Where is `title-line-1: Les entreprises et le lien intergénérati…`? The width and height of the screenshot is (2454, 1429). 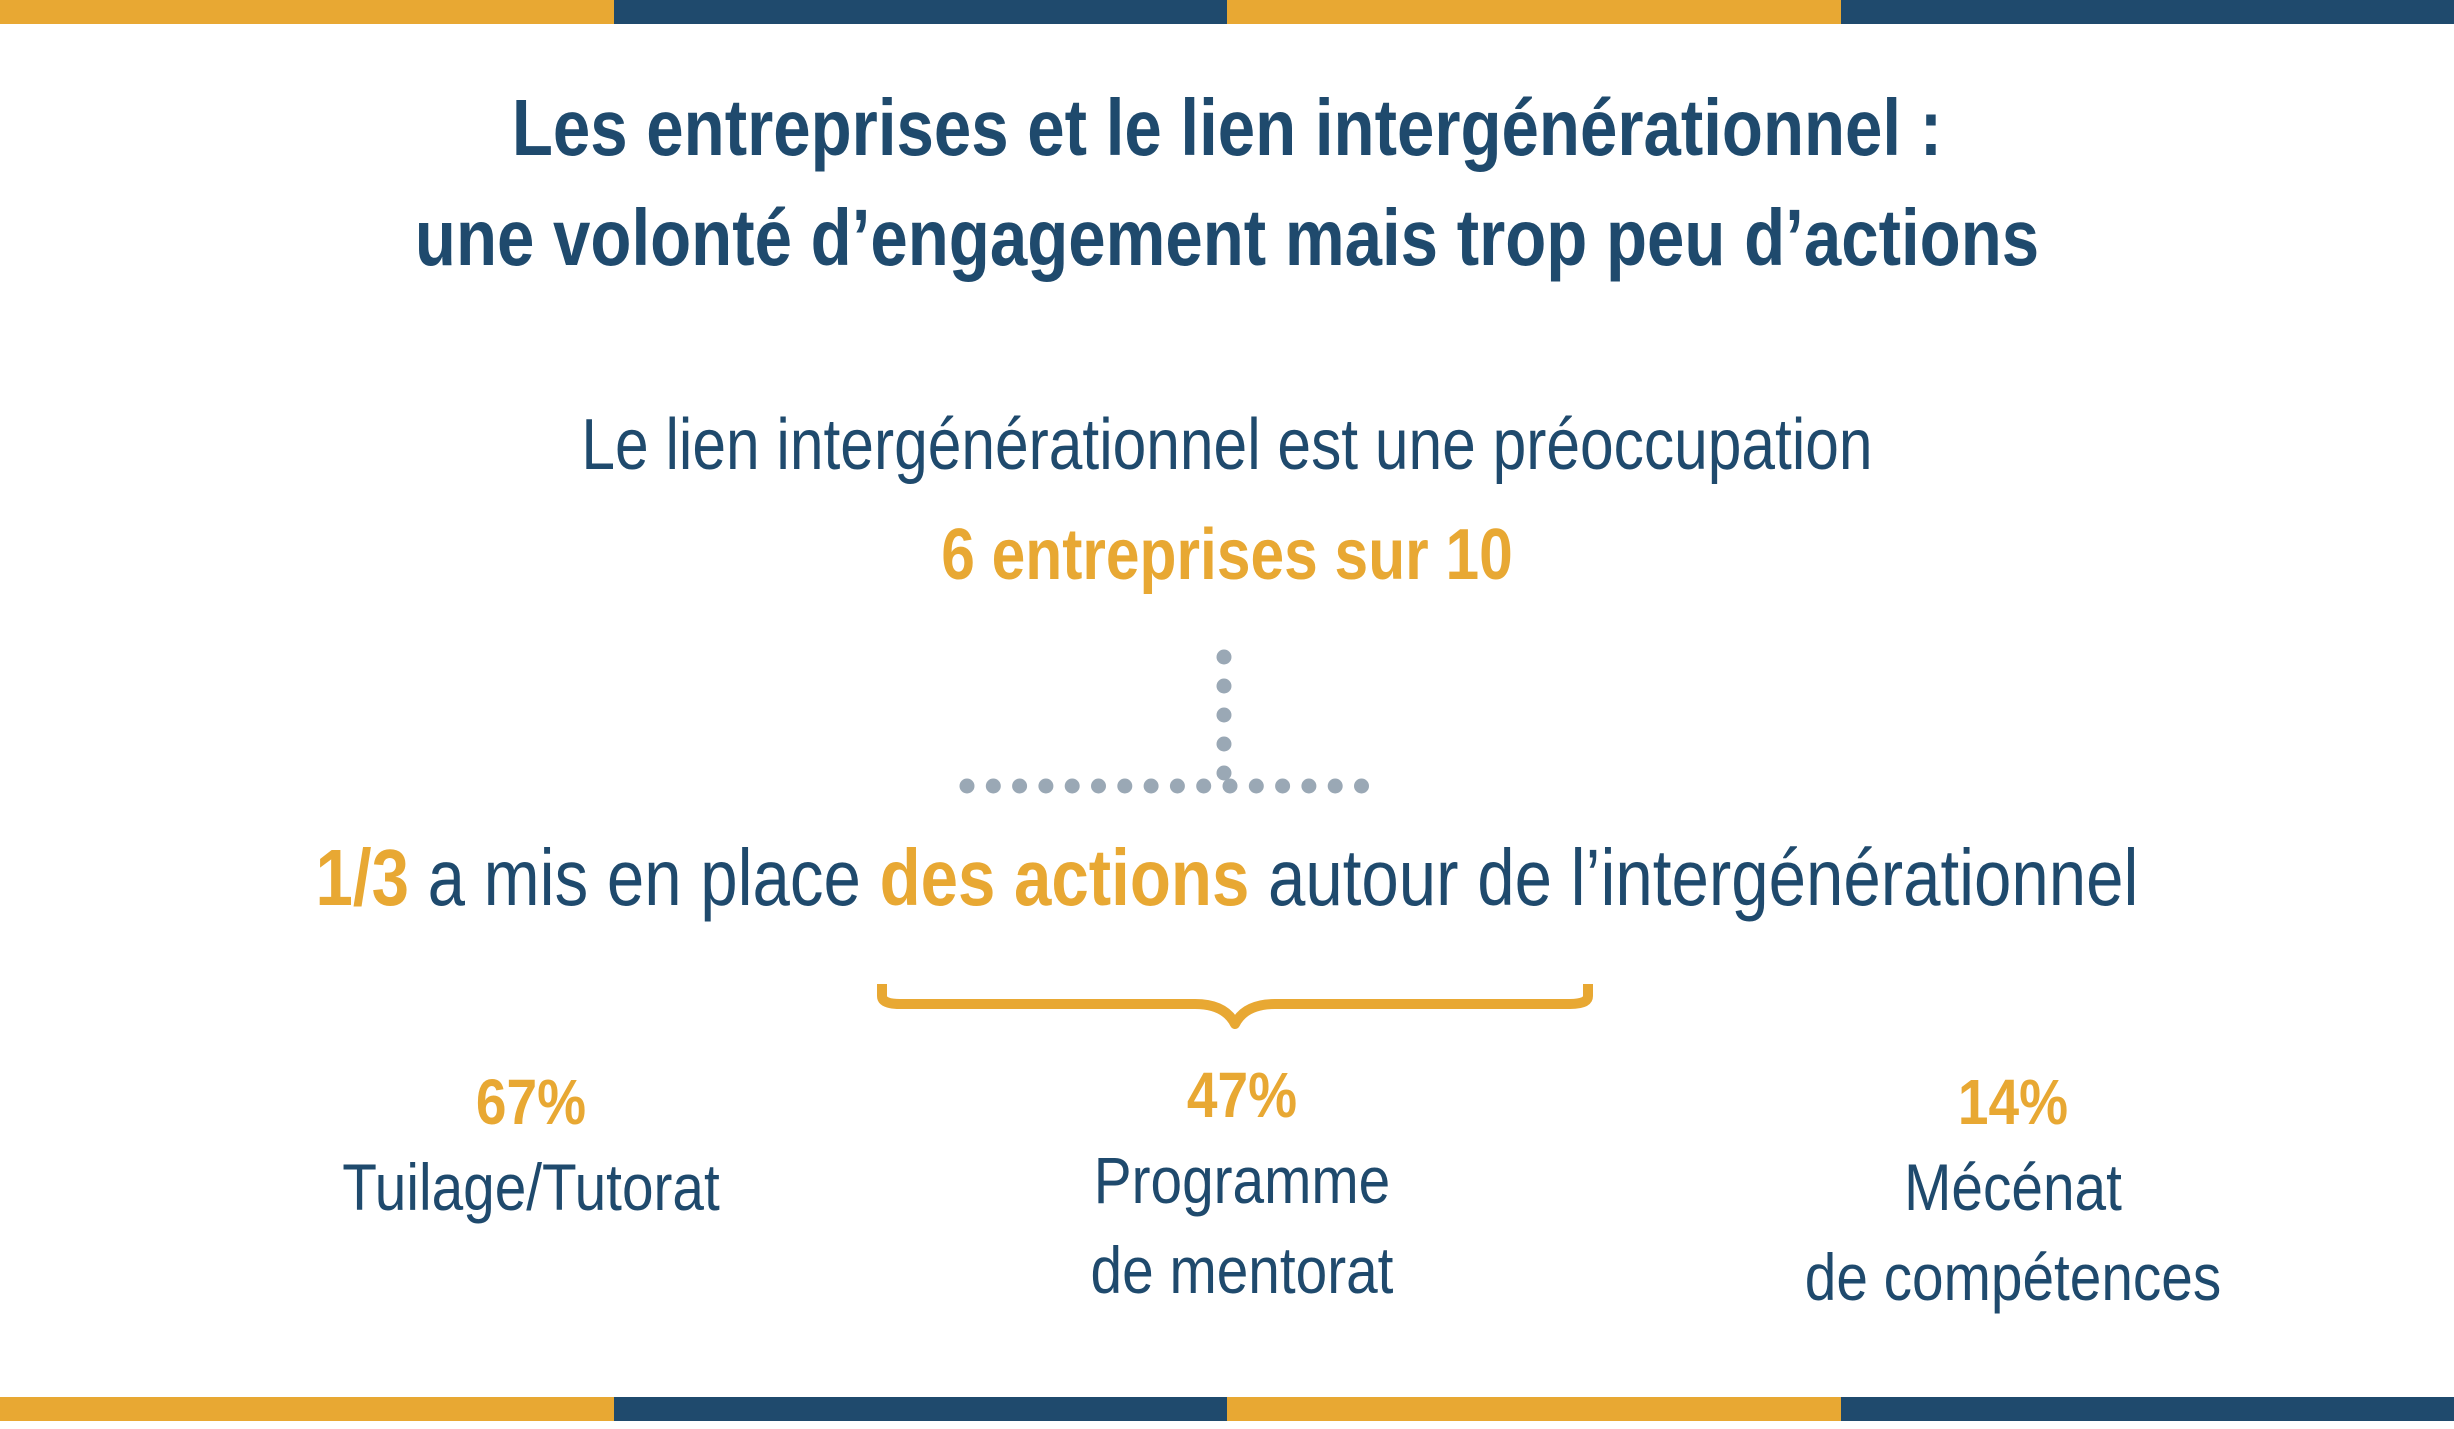
title-line-1: Les entreprises et le lien intergénérati… is located at coordinates (1227, 128).